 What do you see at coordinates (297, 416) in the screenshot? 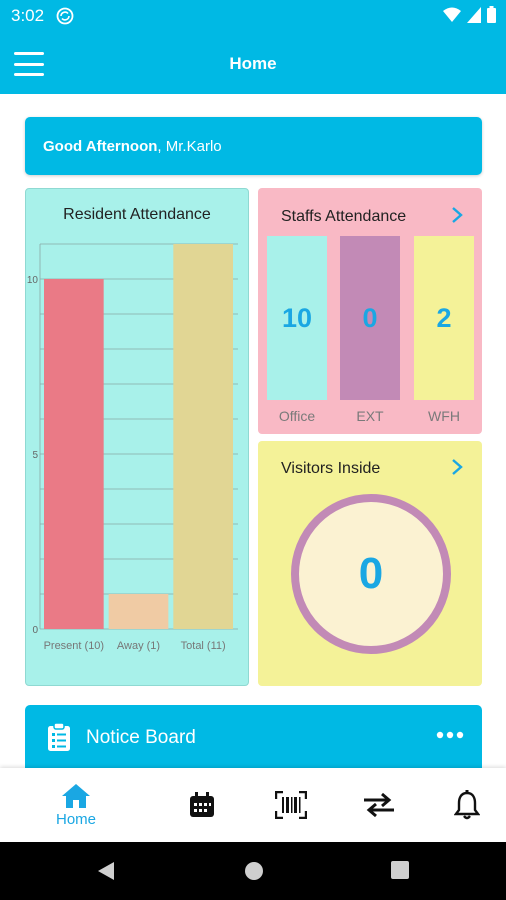
I see `staff-office-label: Office` at bounding box center [297, 416].